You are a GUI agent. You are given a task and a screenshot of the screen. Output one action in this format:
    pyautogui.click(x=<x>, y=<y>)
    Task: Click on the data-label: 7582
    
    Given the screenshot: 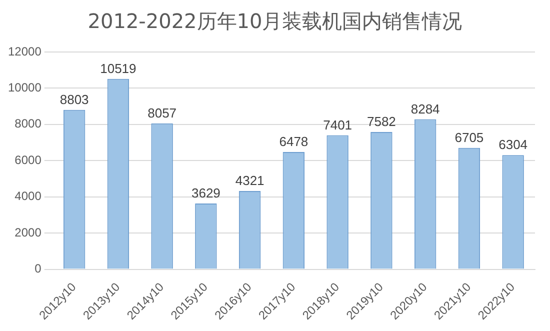 What is the action you would take?
    pyautogui.click(x=381, y=122)
    